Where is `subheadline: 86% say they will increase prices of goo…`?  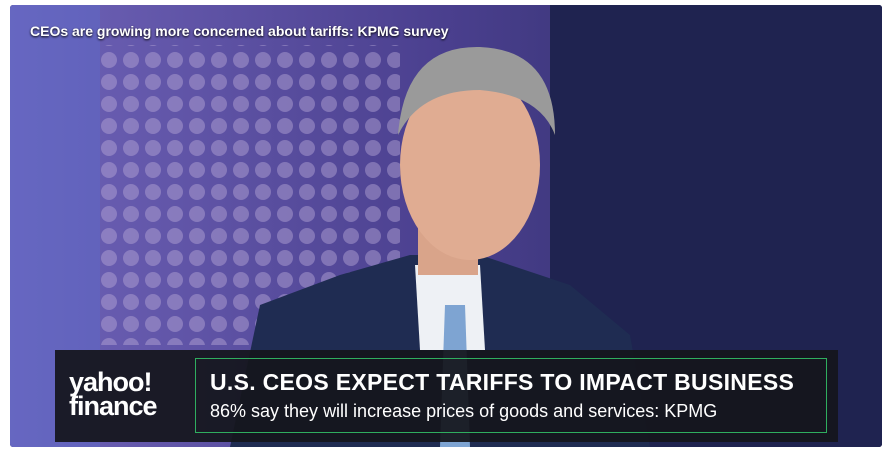 subheadline: 86% say they will increase prices of goo… is located at coordinates (464, 411).